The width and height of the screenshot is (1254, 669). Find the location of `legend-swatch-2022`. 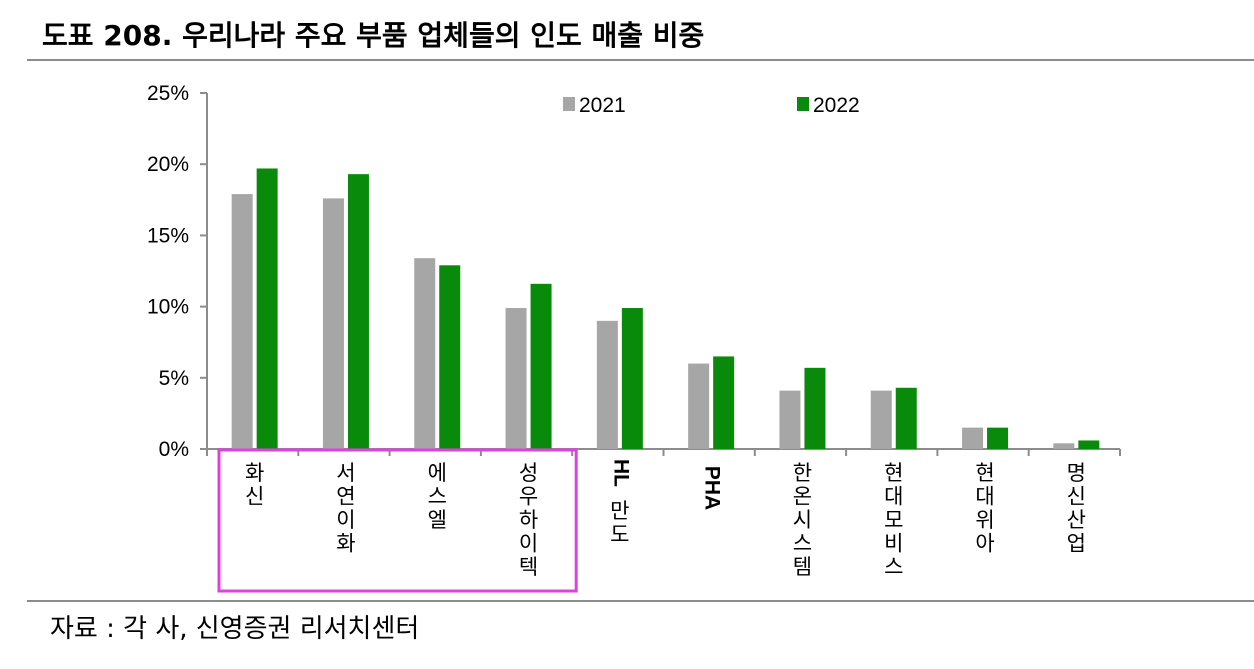

legend-swatch-2022 is located at coordinates (803, 104).